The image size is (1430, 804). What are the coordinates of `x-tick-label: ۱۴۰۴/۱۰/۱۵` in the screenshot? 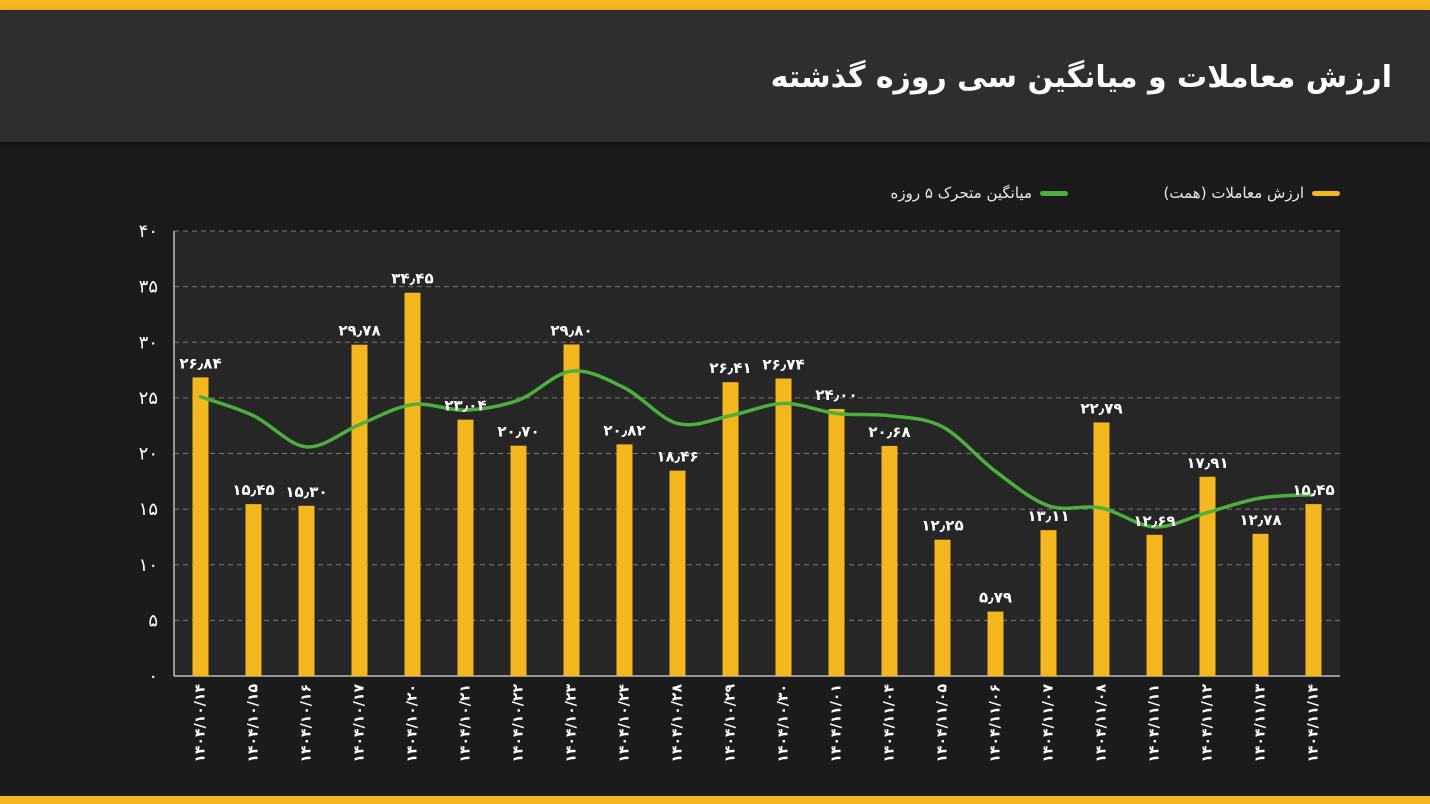 It's located at (254, 723).